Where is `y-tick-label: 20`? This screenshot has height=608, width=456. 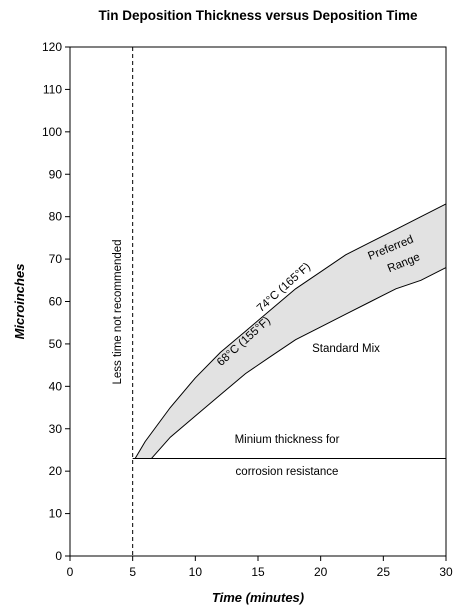
y-tick-label: 20 is located at coordinates (56, 471).